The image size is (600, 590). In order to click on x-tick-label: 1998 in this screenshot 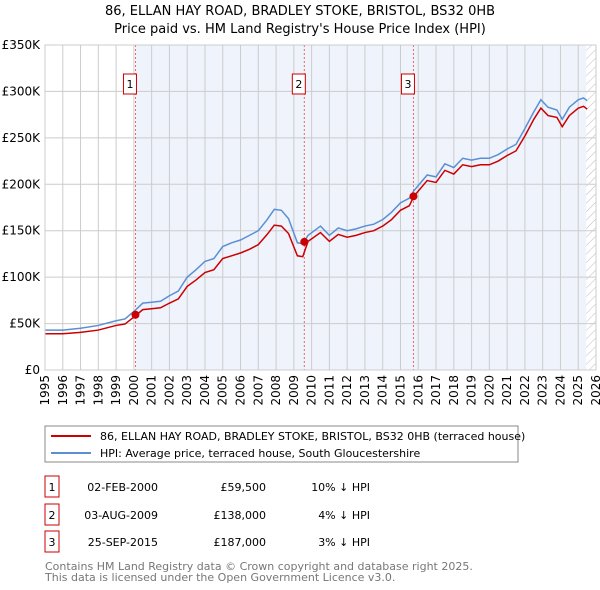, I will do `click(98, 390)`.